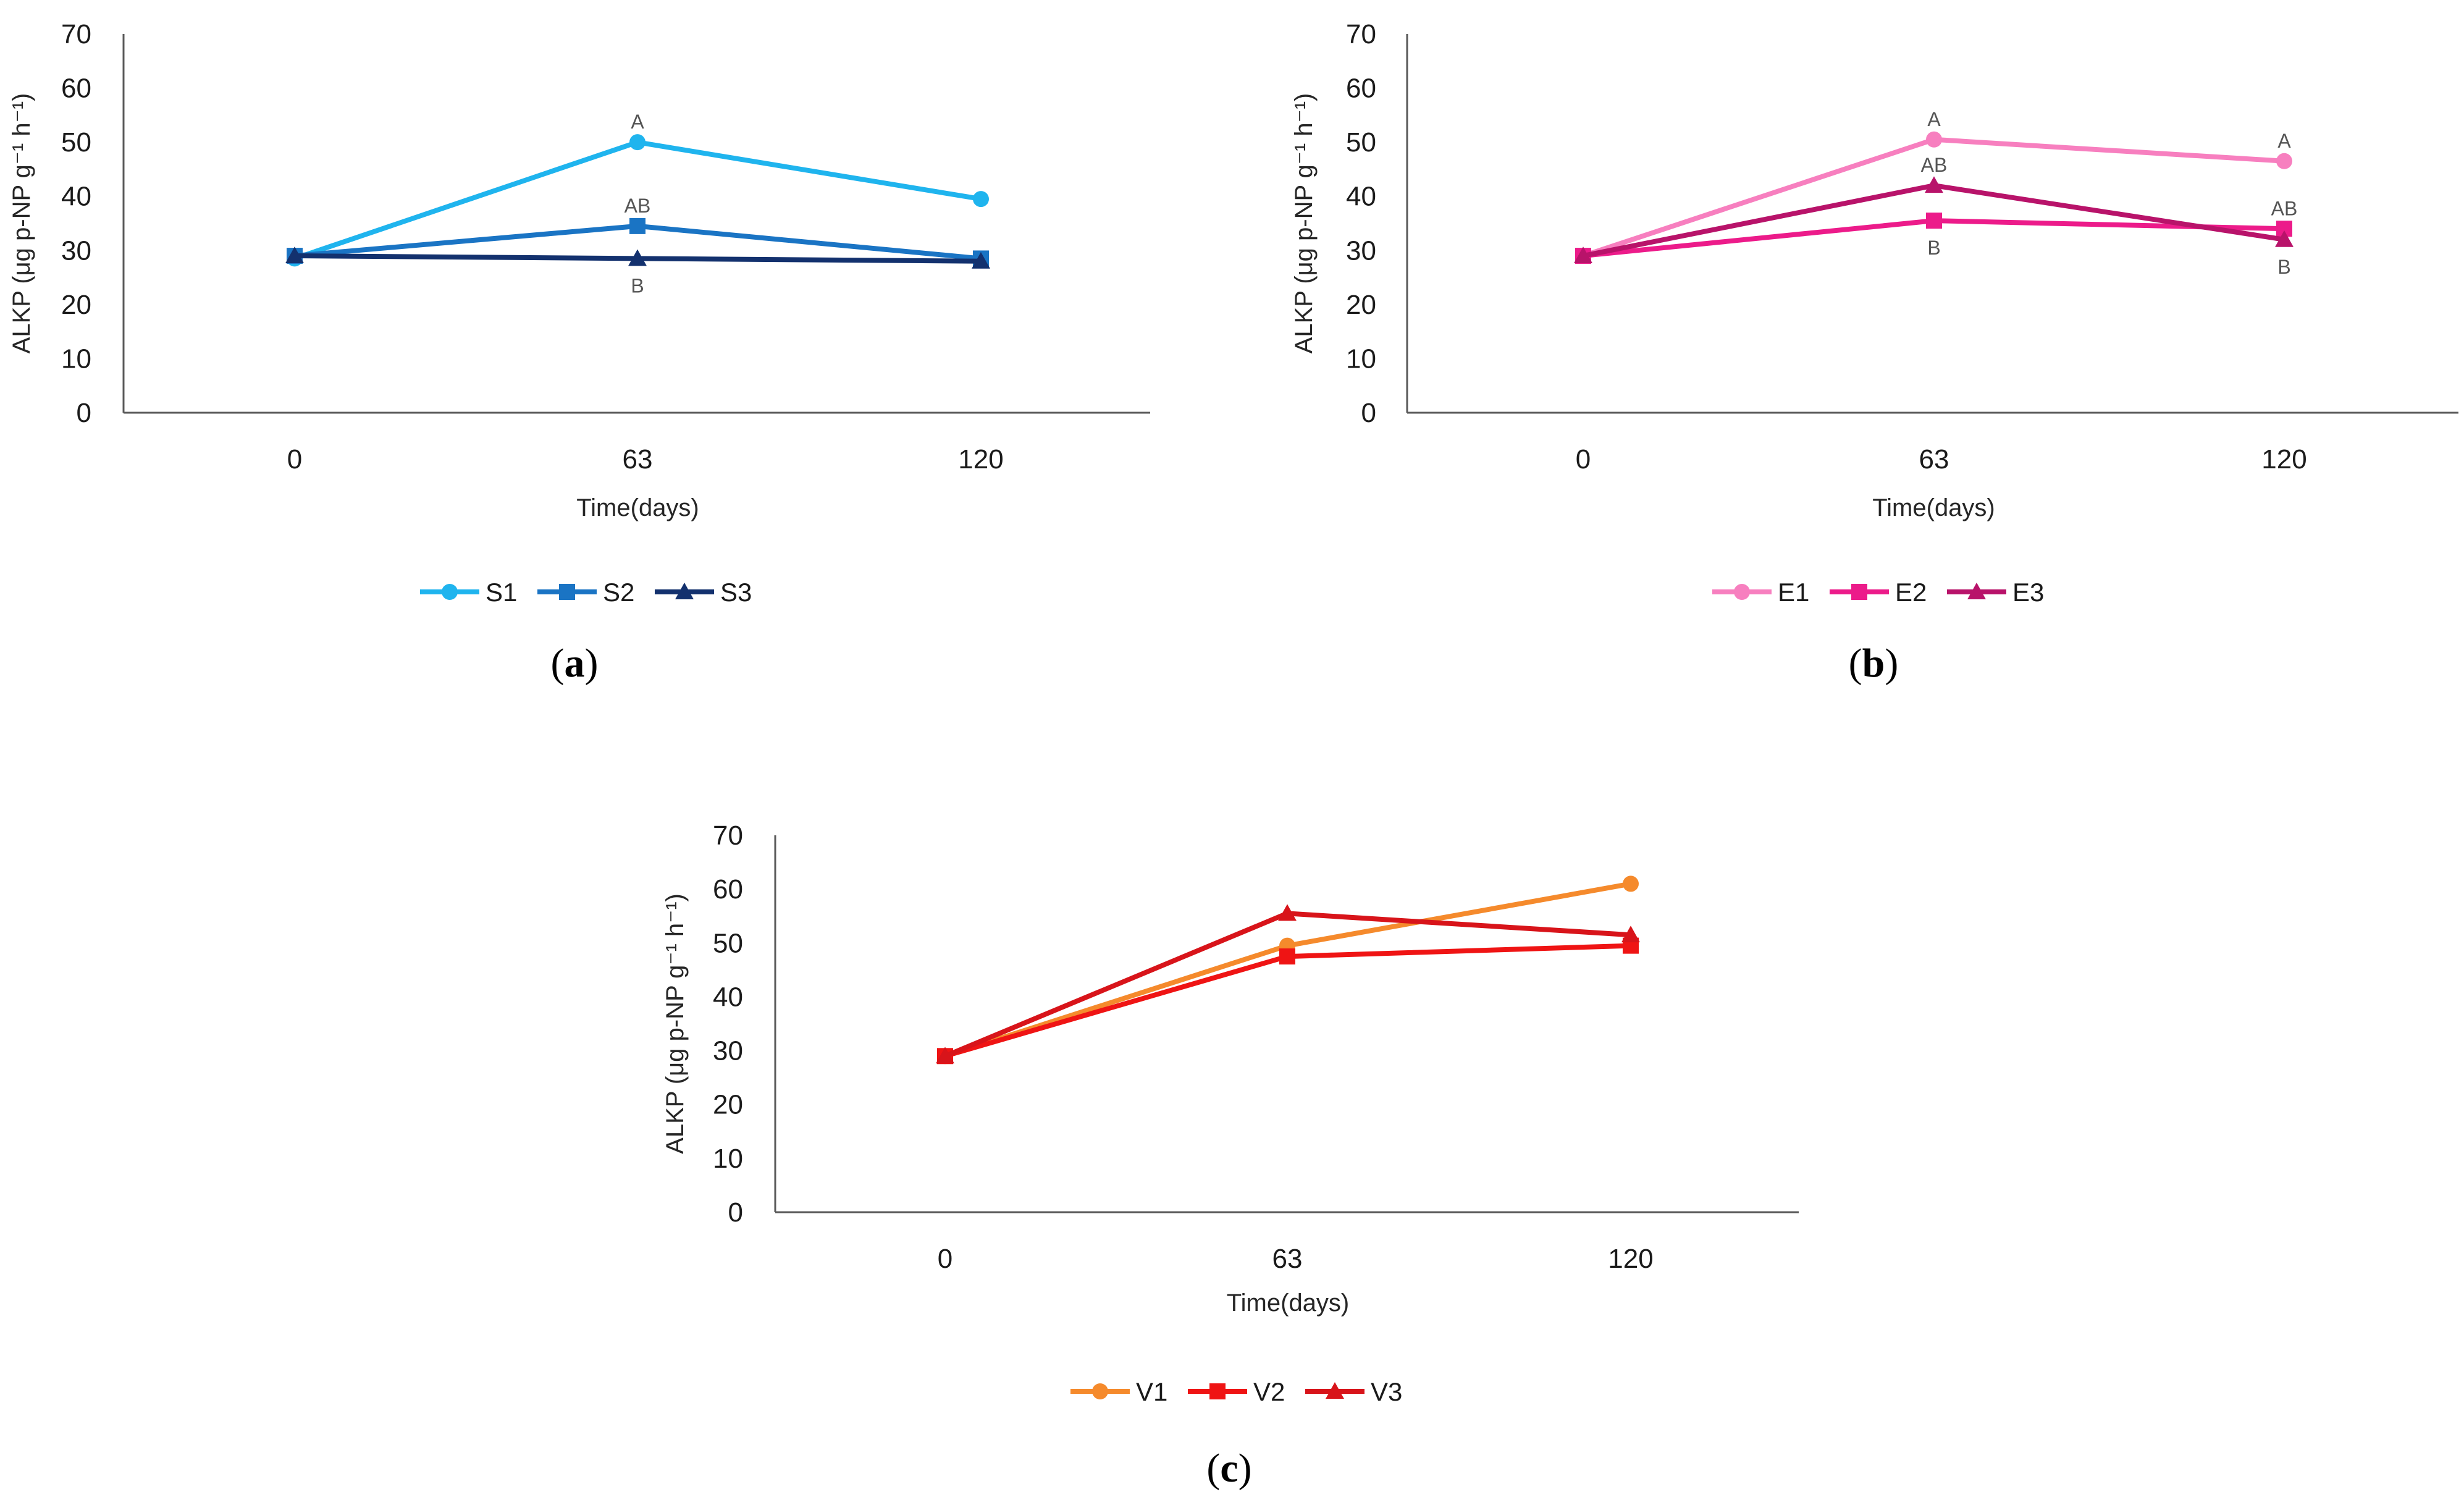  What do you see at coordinates (1793, 592) in the screenshot?
I see `legend-entry: E1` at bounding box center [1793, 592].